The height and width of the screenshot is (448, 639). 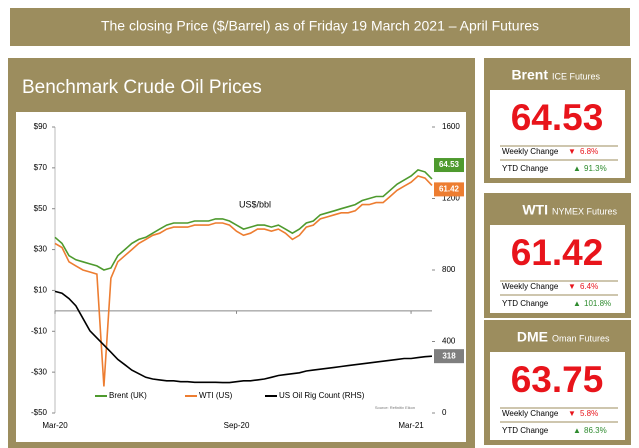 What do you see at coordinates (41, 208) in the screenshot?
I see `y-tick-label: $50` at bounding box center [41, 208].